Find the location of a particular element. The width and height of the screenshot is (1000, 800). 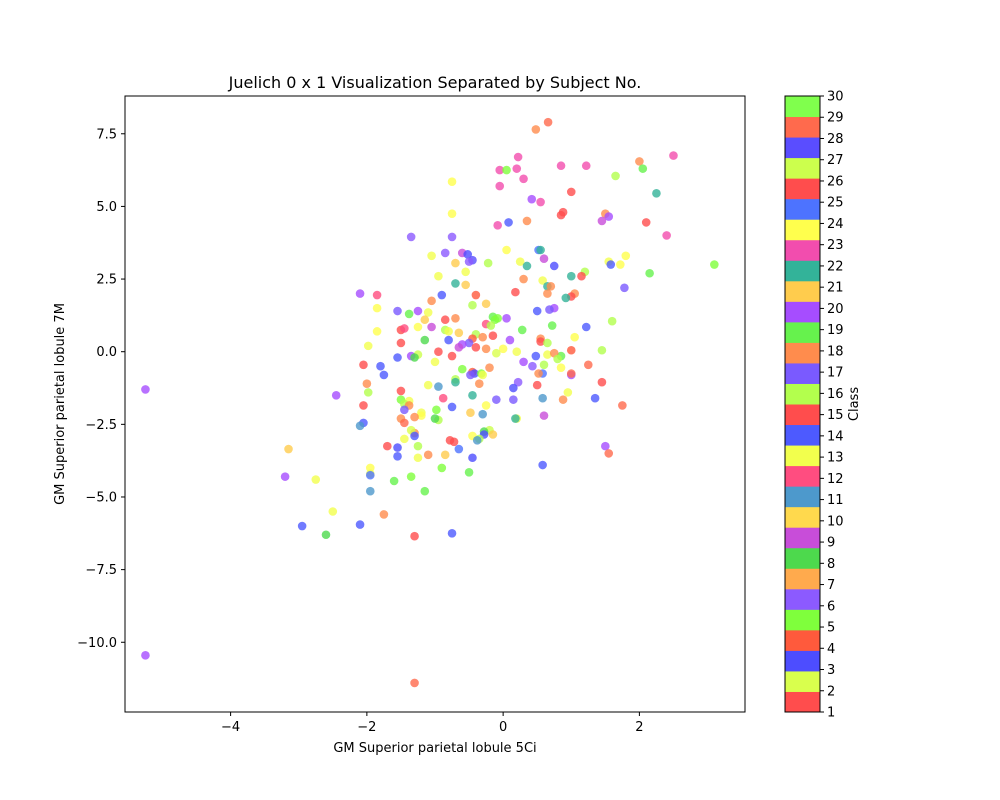

x-tick-label: 0 is located at coordinates (503, 727).